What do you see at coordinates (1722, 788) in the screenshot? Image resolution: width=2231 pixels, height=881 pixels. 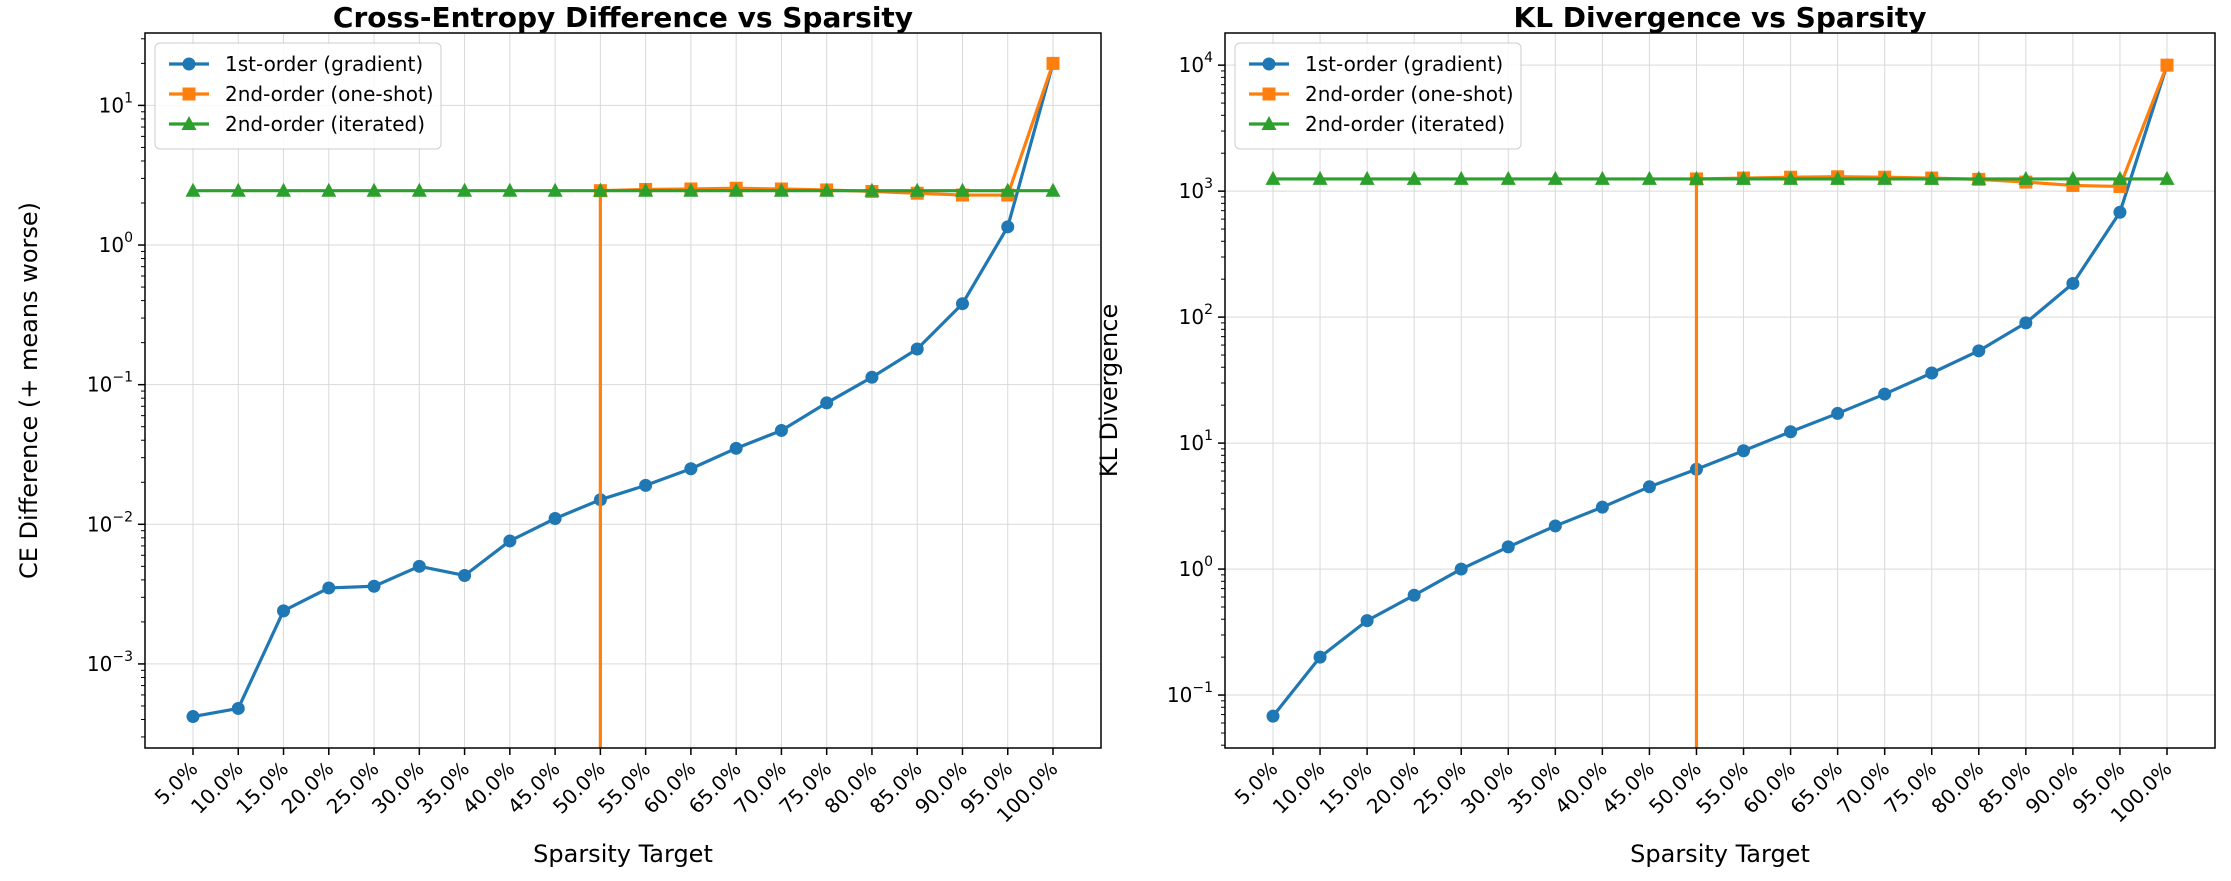 I see `x-tick-label: 55.0%` at bounding box center [1722, 788].